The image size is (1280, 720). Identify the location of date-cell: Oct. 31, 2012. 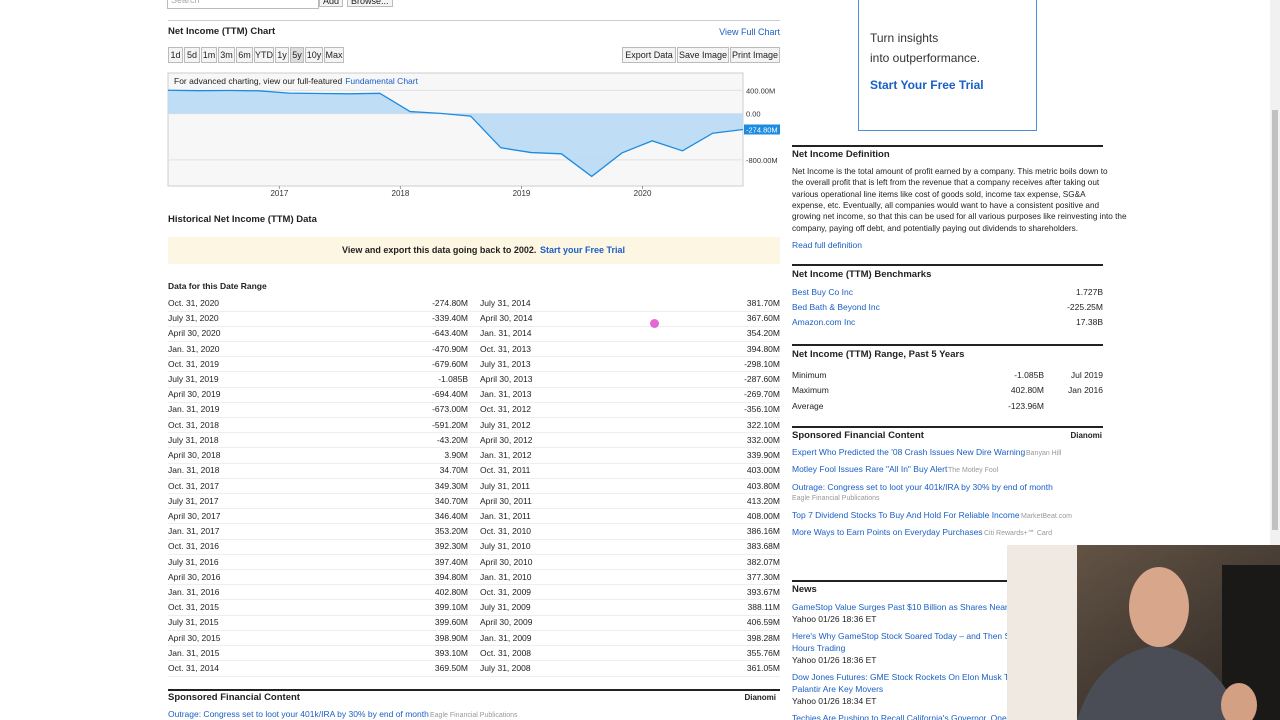
(506, 409).